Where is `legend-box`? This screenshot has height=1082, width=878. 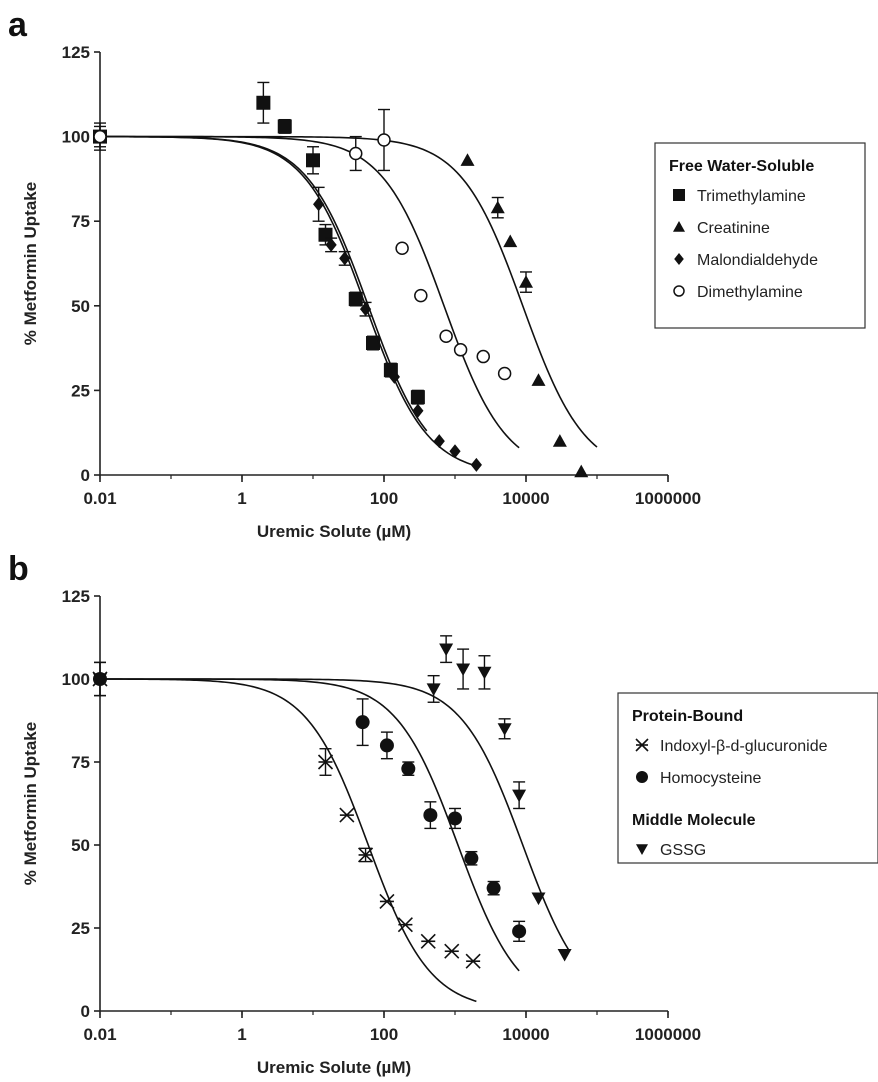 legend-box is located at coordinates (747, 778).